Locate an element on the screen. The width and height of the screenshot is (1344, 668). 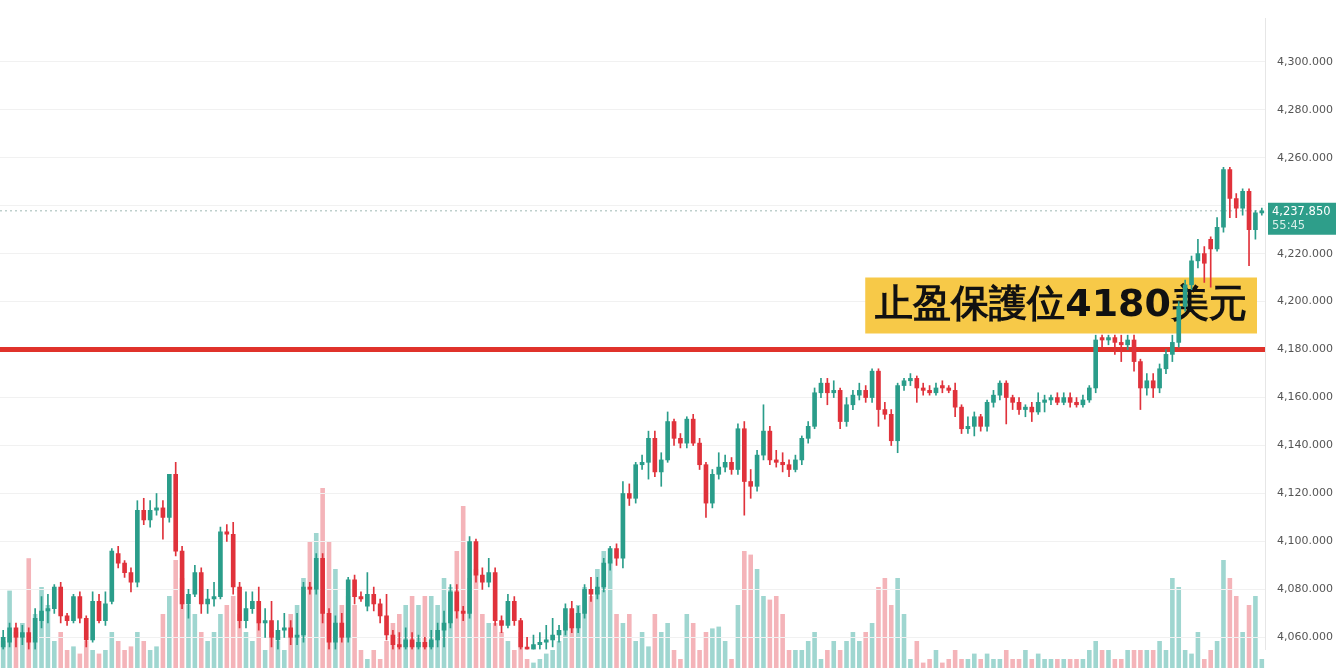
ref-line-label: 4,237.850 is located at coordinates (1301, 210).